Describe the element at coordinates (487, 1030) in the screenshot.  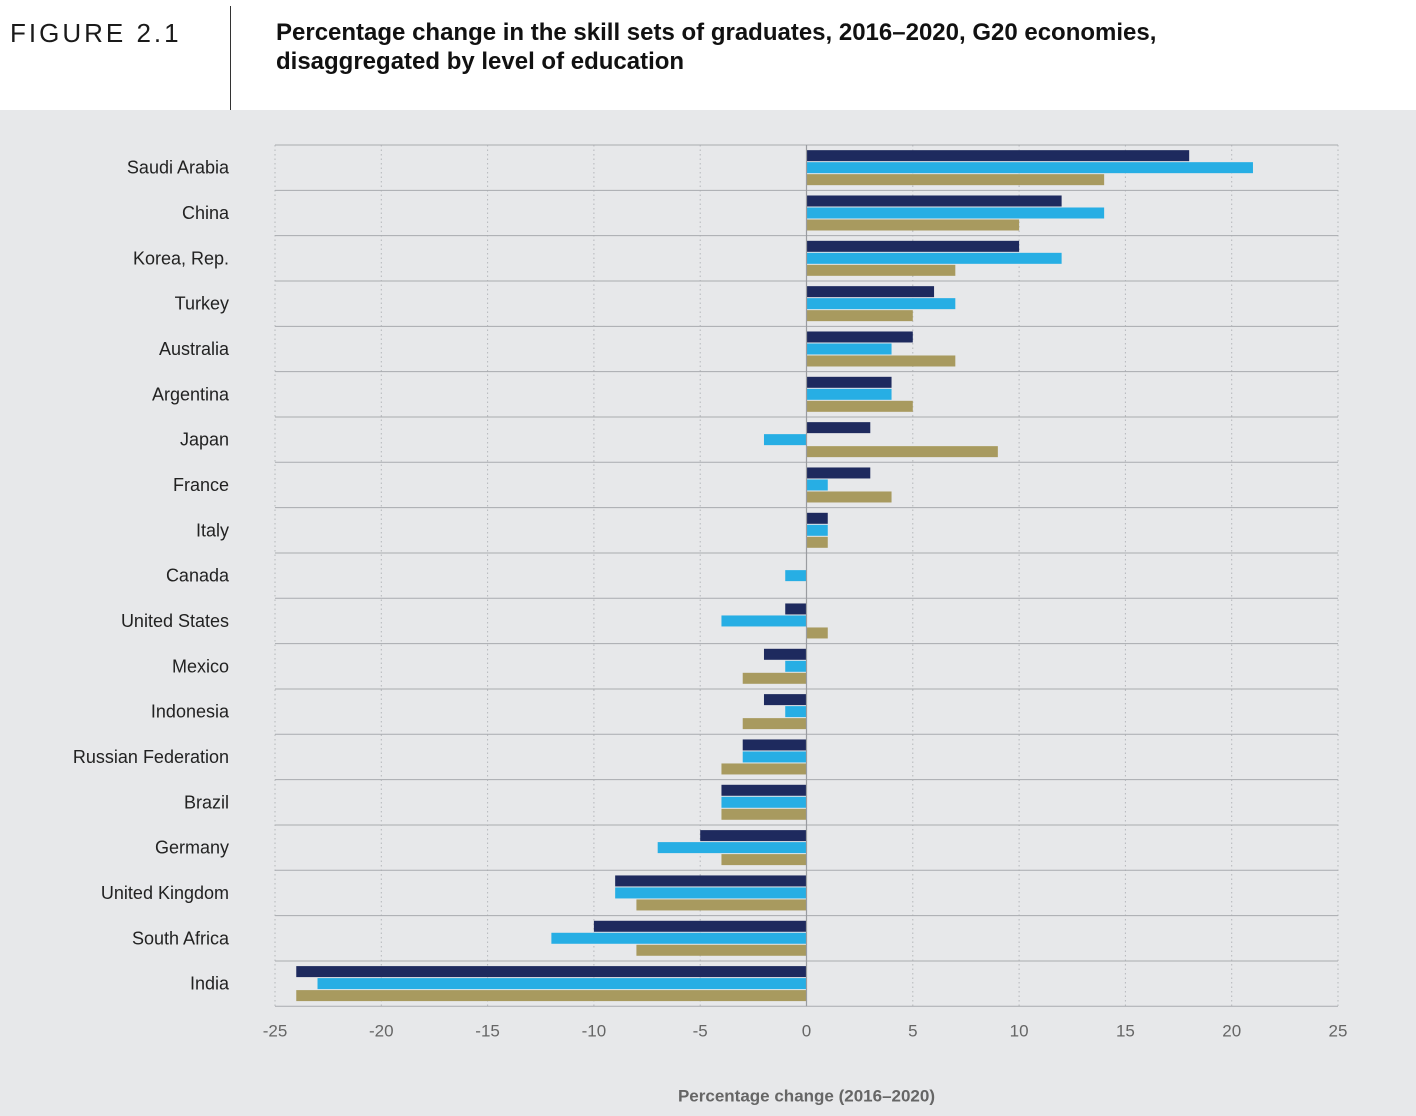
I see `x-tick-label: -15` at that location.